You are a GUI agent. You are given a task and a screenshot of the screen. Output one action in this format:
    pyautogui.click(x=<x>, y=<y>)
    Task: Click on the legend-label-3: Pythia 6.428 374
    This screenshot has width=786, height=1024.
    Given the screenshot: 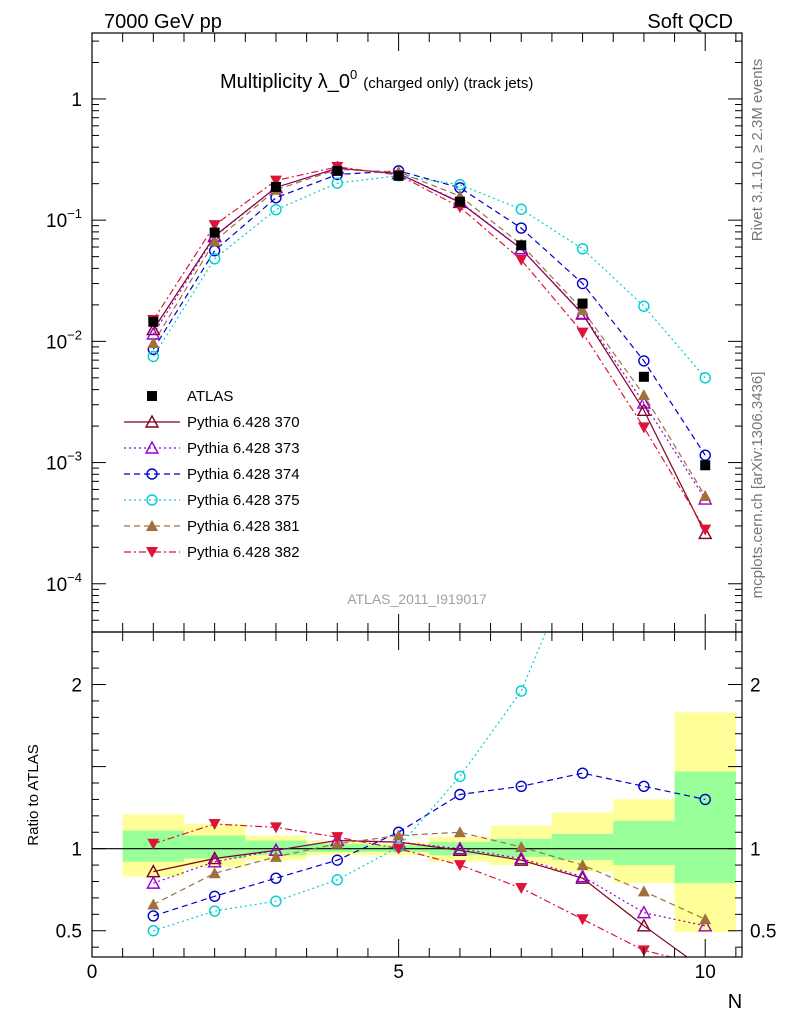 What is the action you would take?
    pyautogui.click(x=243, y=474)
    